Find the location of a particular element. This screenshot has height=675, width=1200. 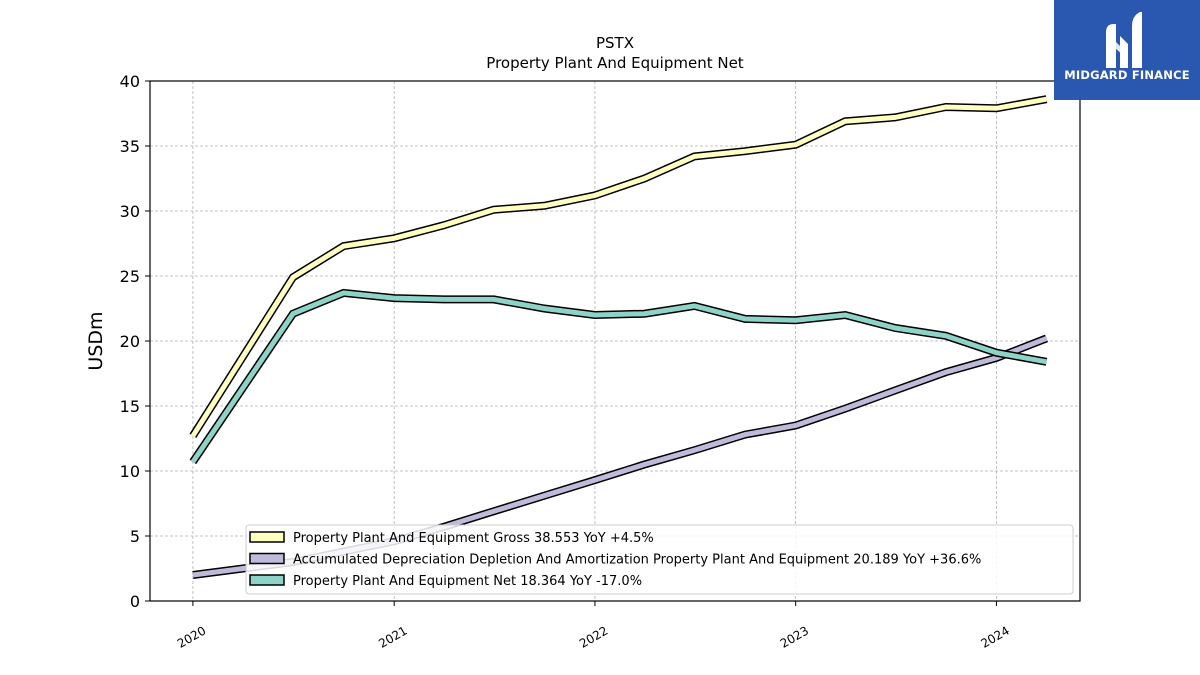

y-tick-label: 25 is located at coordinates (130, 276).